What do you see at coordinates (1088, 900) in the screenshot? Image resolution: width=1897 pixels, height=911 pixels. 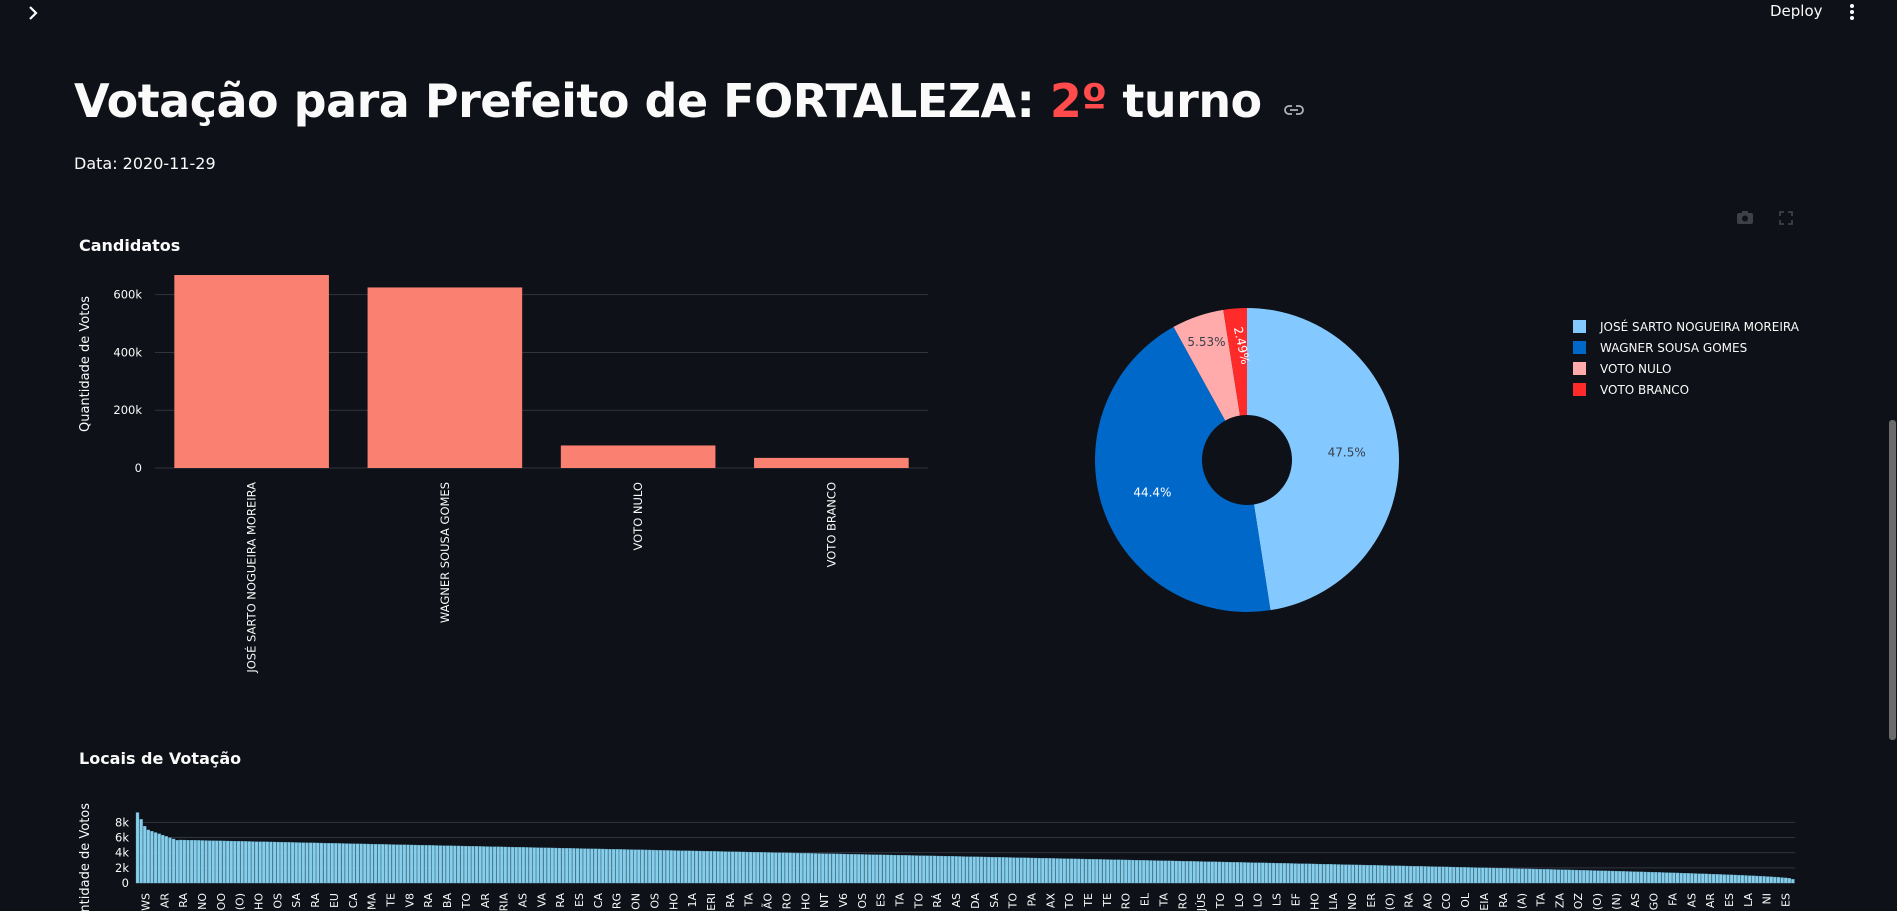 I see `x-tick-label: TE` at bounding box center [1088, 900].